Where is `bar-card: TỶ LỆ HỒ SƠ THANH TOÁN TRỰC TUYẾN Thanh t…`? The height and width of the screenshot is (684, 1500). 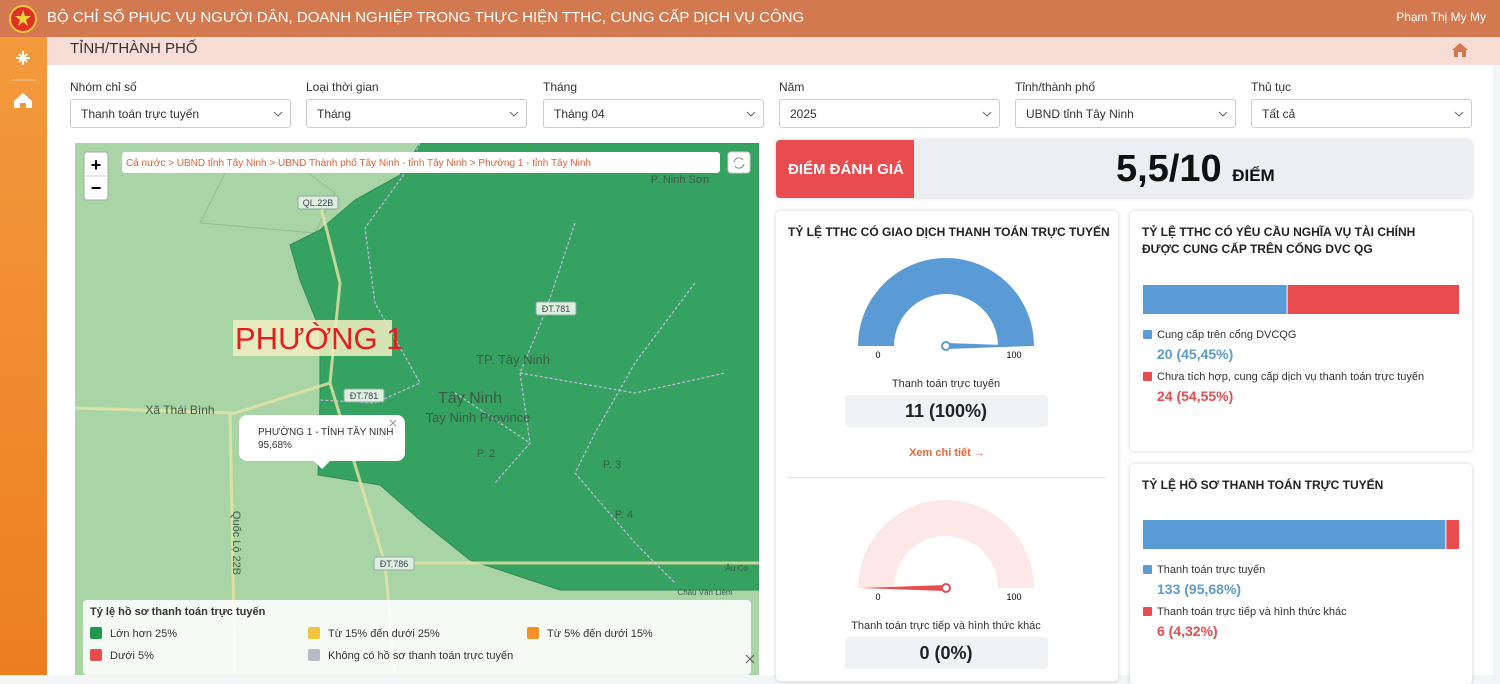 bar-card: TỶ LỆ HỒ SƠ THANH TOÁN TRỰC TUYẾN Thanh t… is located at coordinates (1301, 574).